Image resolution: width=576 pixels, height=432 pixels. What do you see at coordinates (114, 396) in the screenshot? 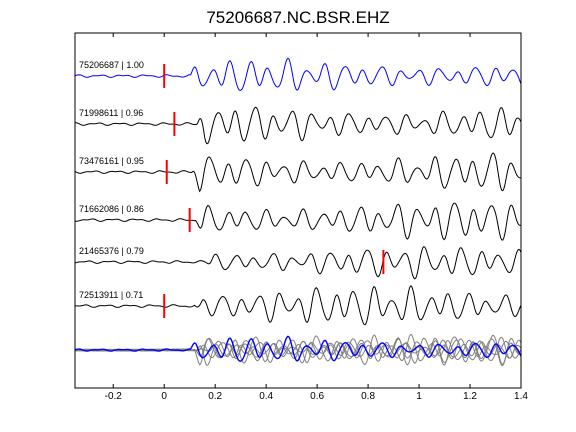
I see `x-tick-label: -0.2` at bounding box center [114, 396].